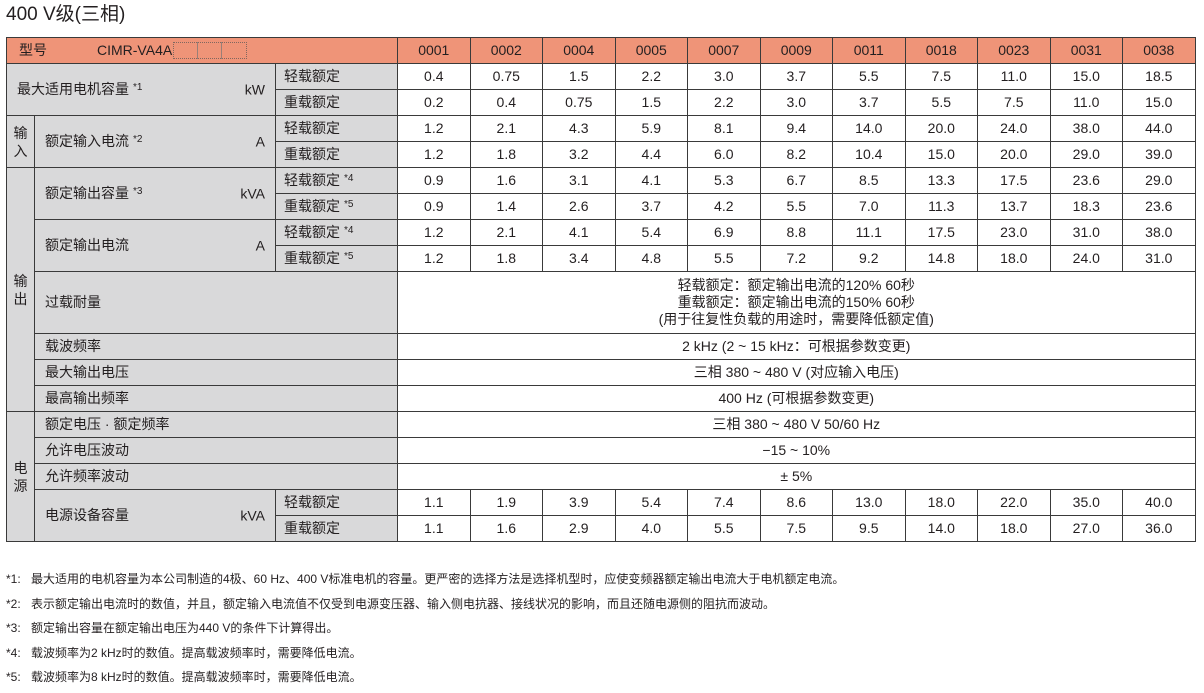 The height and width of the screenshot is (693, 1204). I want to click on section-input: 输入, so click(20, 141).